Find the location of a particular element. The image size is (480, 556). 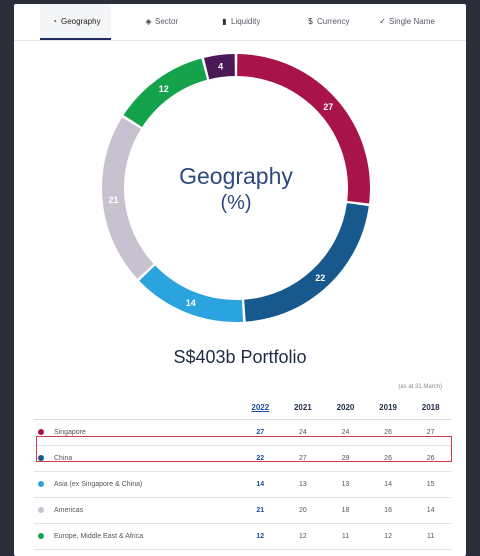

check-icon: ✓ is located at coordinates (382, 21).